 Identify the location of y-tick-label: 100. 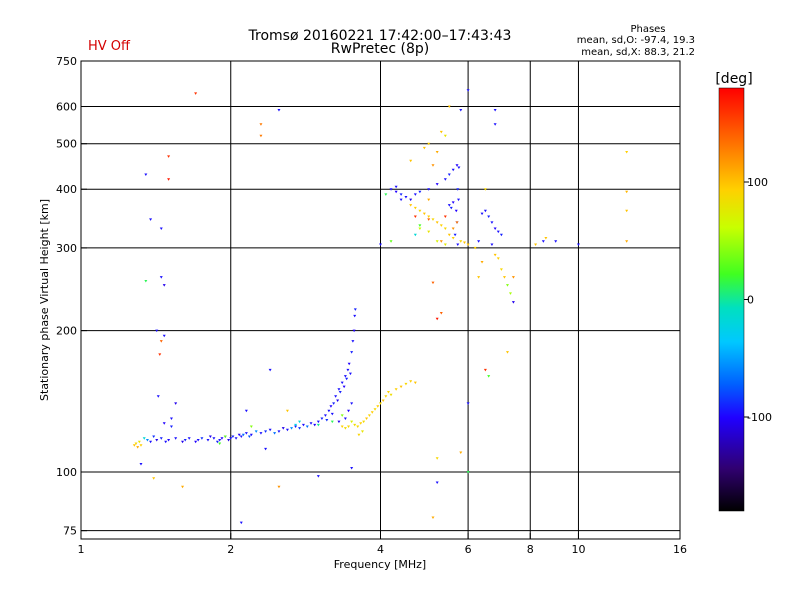
(66, 472).